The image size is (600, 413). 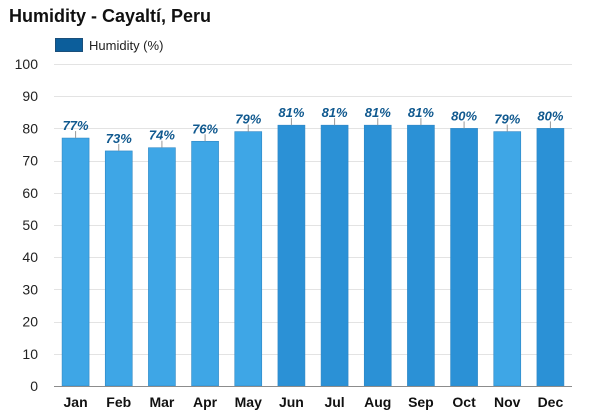 I want to click on x-tick-label: Dec, so click(x=551, y=402).